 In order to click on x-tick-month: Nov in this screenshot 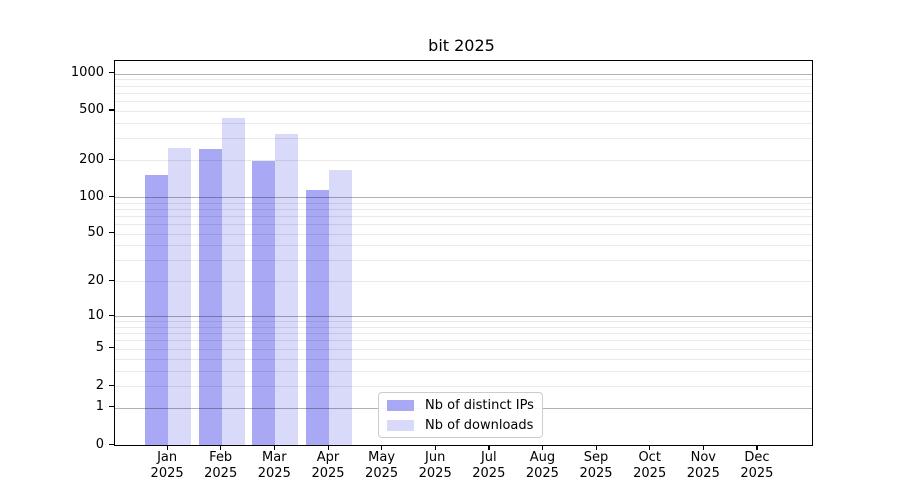, I will do `click(703, 457)`.